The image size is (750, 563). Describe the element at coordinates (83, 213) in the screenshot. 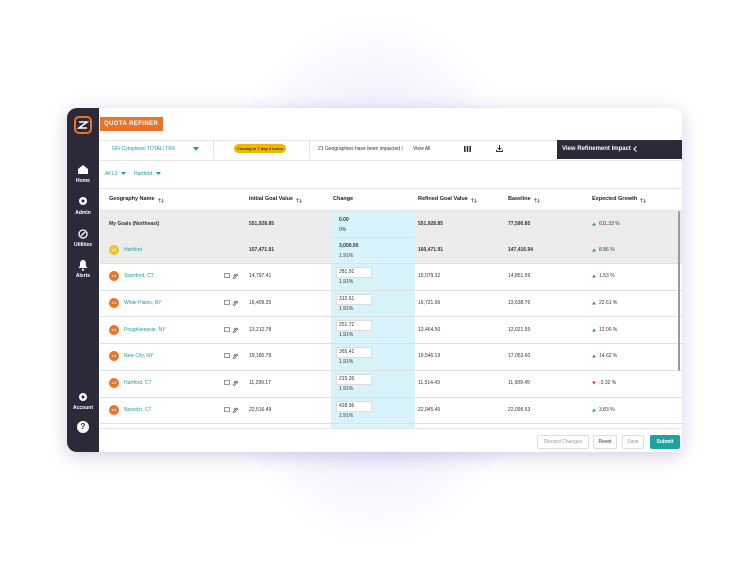

I see `nav-admin: Admin` at that location.